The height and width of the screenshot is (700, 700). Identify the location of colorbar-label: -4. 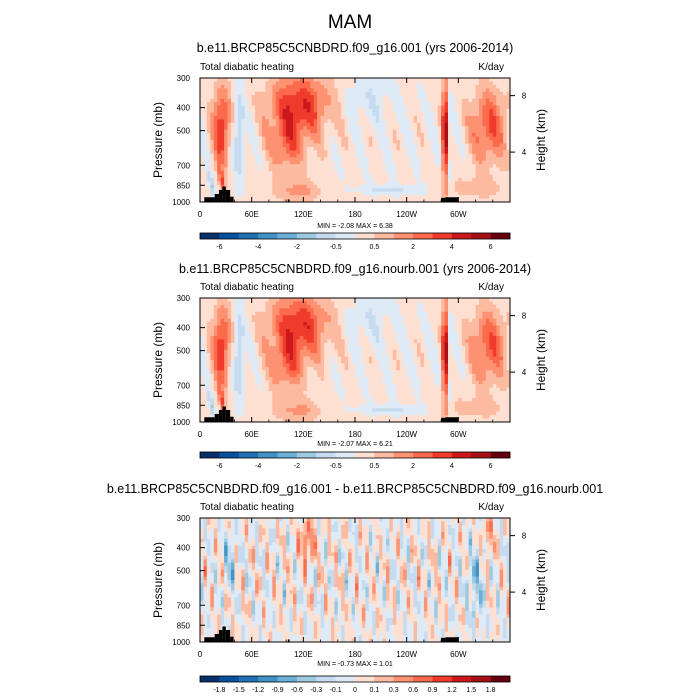
(258, 247).